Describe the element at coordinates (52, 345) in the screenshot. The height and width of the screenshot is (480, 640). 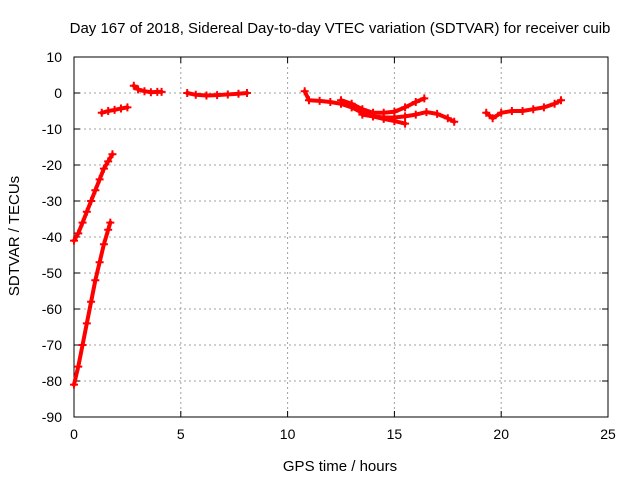
I see `y-tick-label: -70` at that location.